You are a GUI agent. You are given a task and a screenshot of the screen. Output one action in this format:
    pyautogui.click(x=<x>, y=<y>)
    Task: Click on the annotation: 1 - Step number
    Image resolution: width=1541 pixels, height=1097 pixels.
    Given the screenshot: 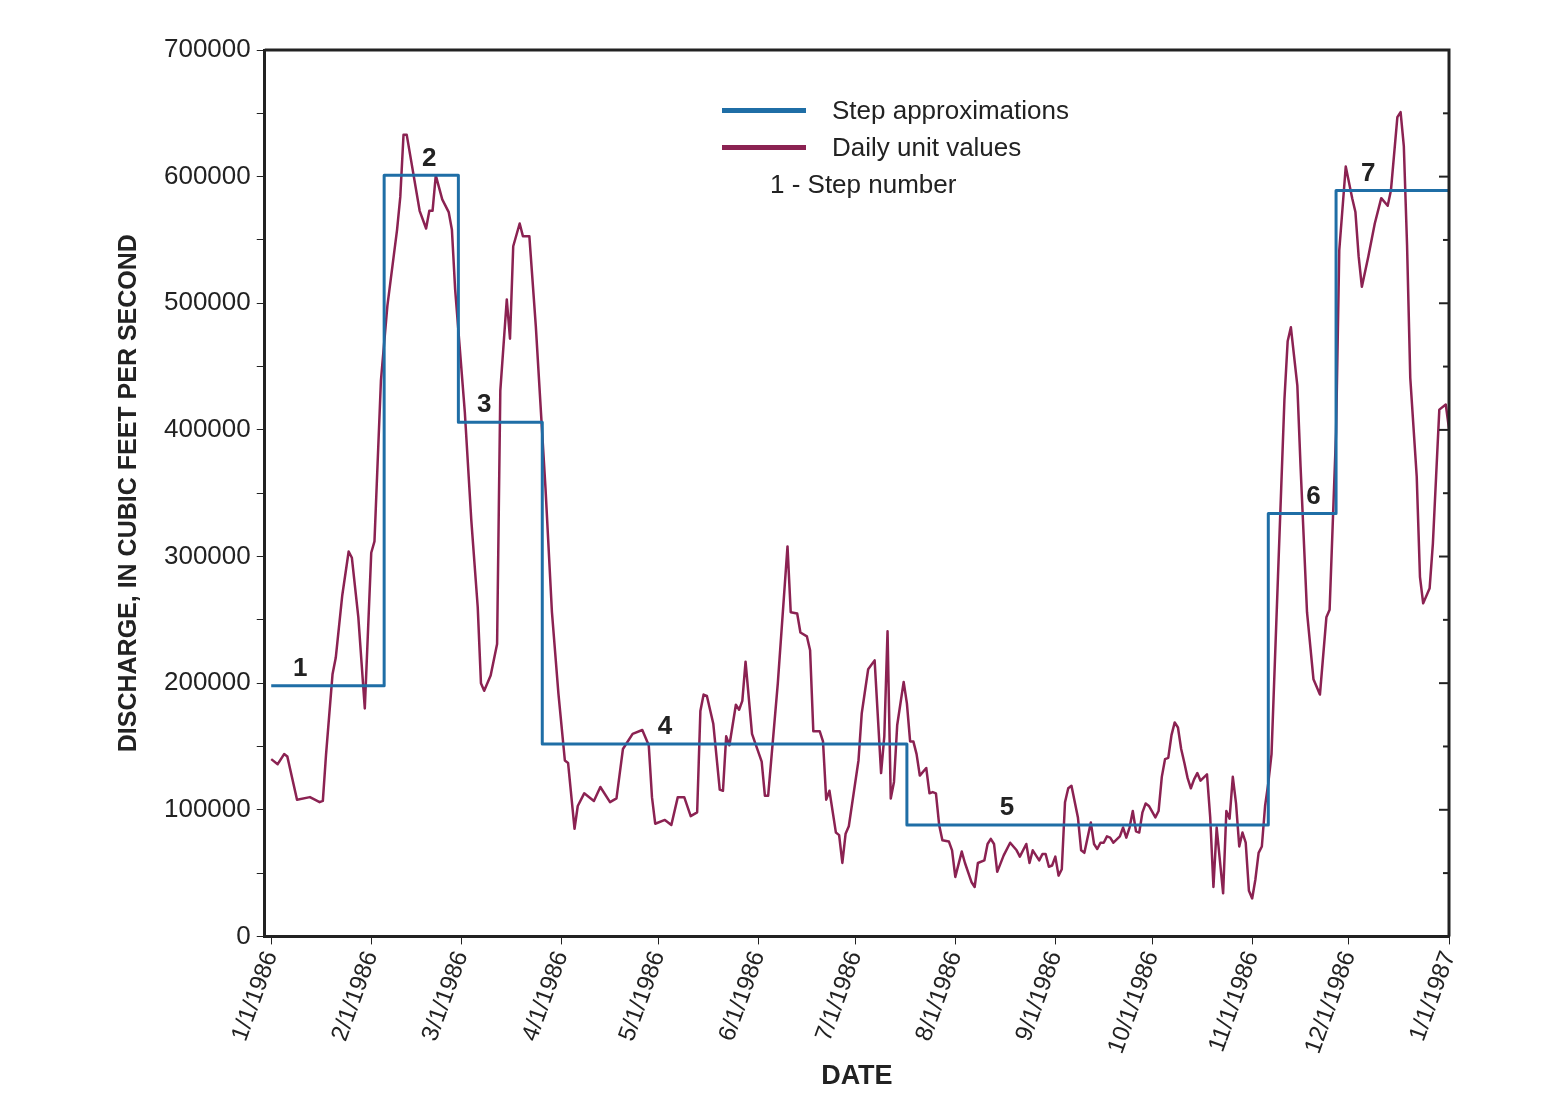 What is the action you would take?
    pyautogui.click(x=863, y=184)
    